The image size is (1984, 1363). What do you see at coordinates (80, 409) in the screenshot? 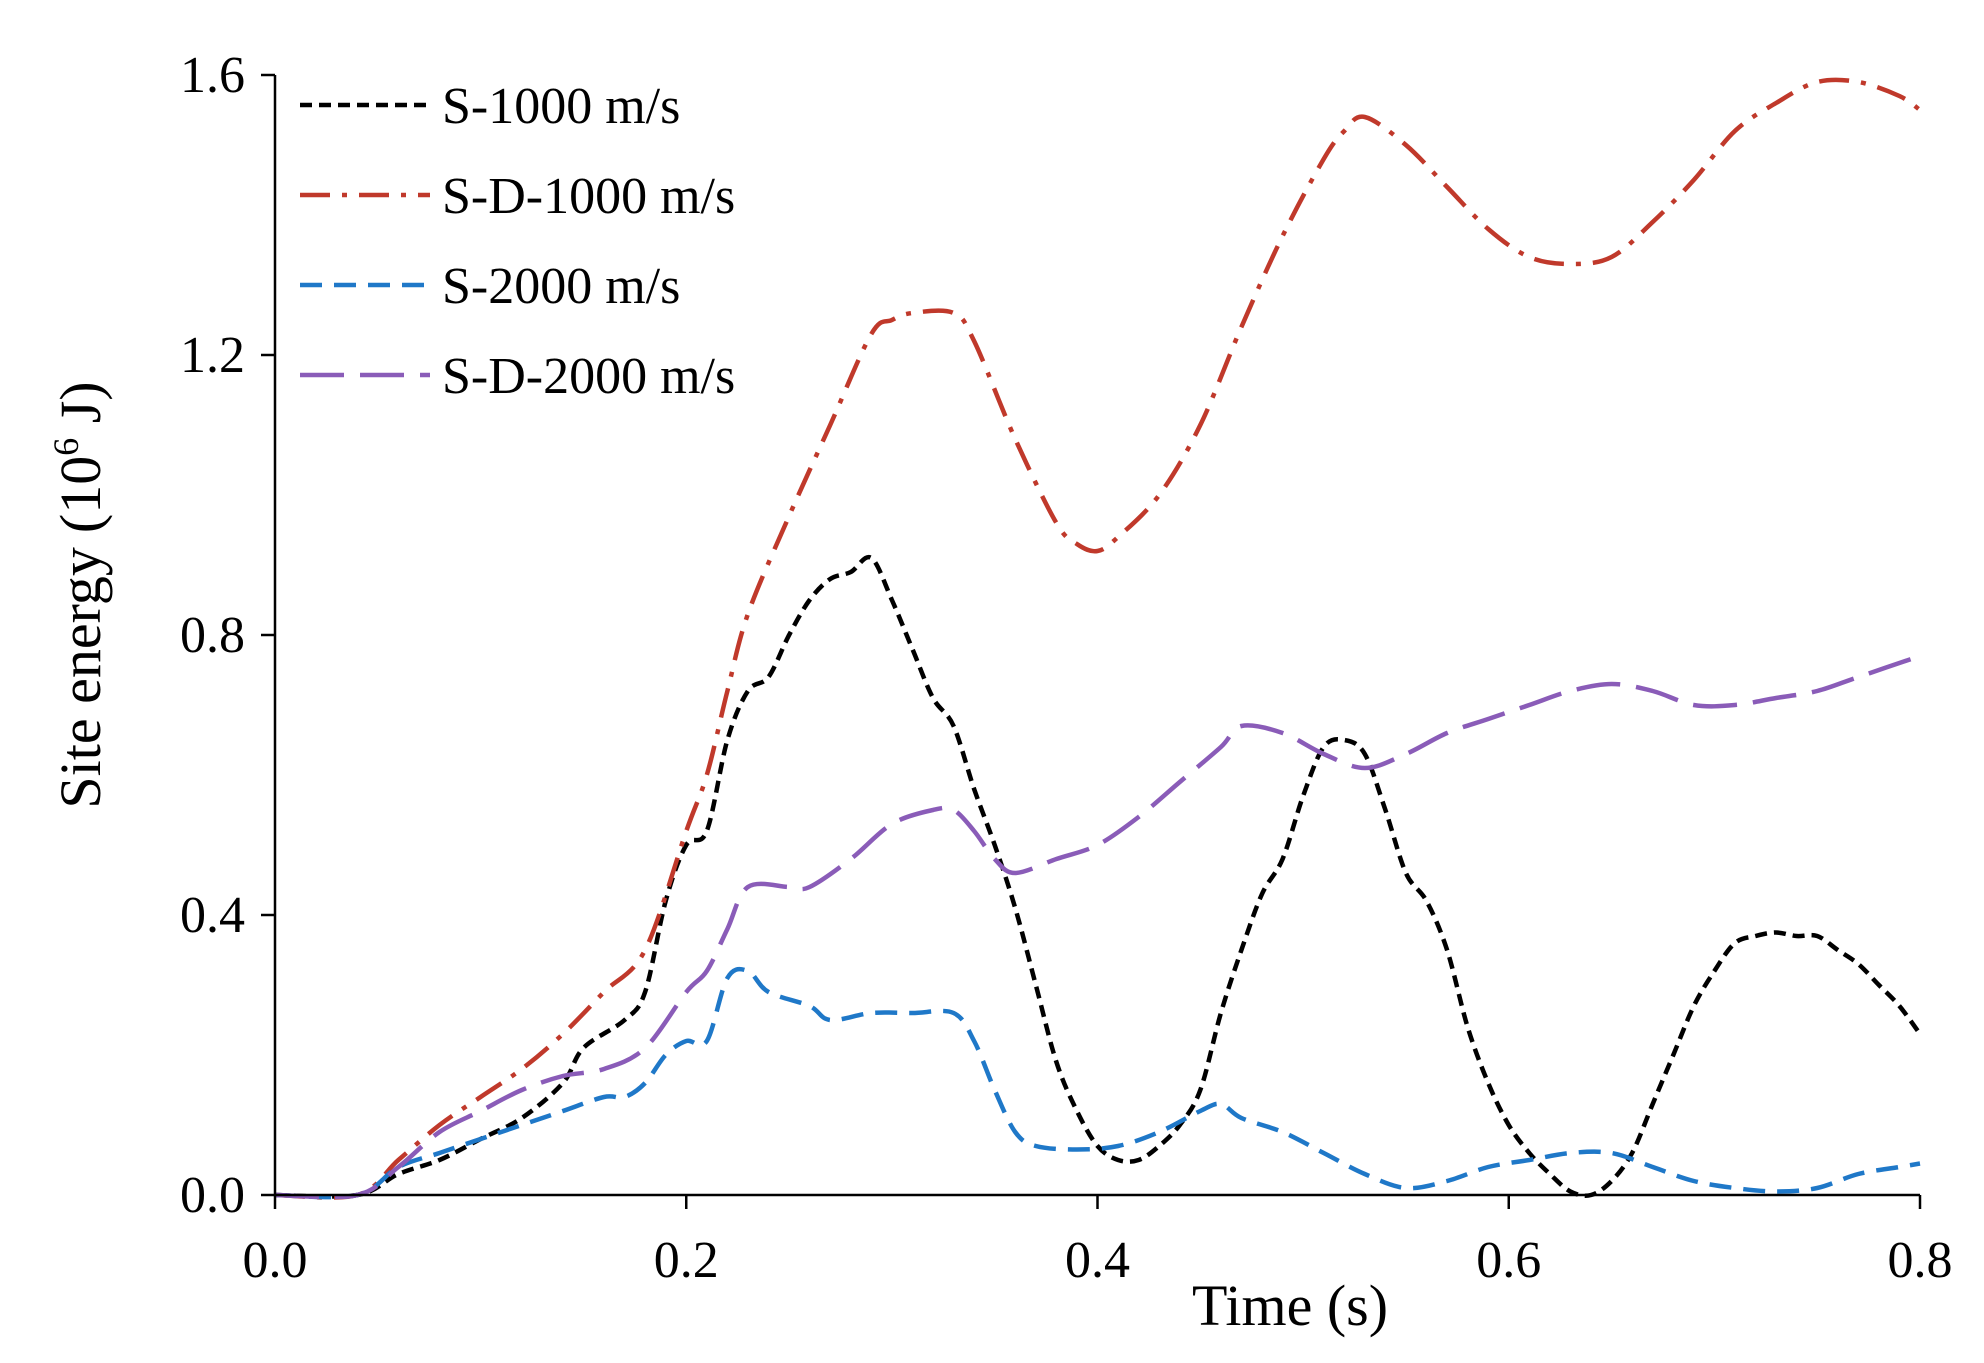
I see `y-axis-title-unit-end: J)` at bounding box center [80, 409].